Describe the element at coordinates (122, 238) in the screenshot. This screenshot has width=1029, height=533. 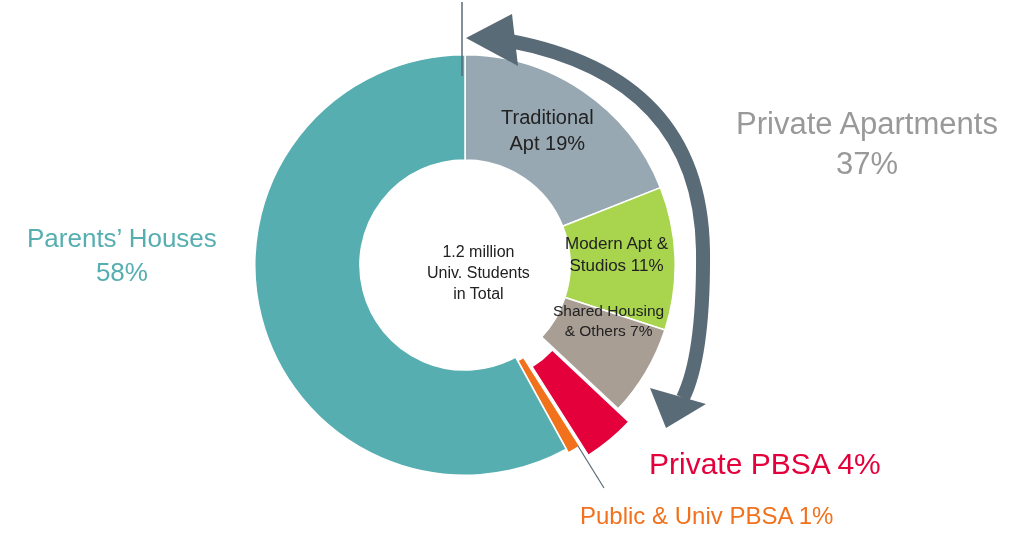
I see `slice-label: Parents’ Houses` at that location.